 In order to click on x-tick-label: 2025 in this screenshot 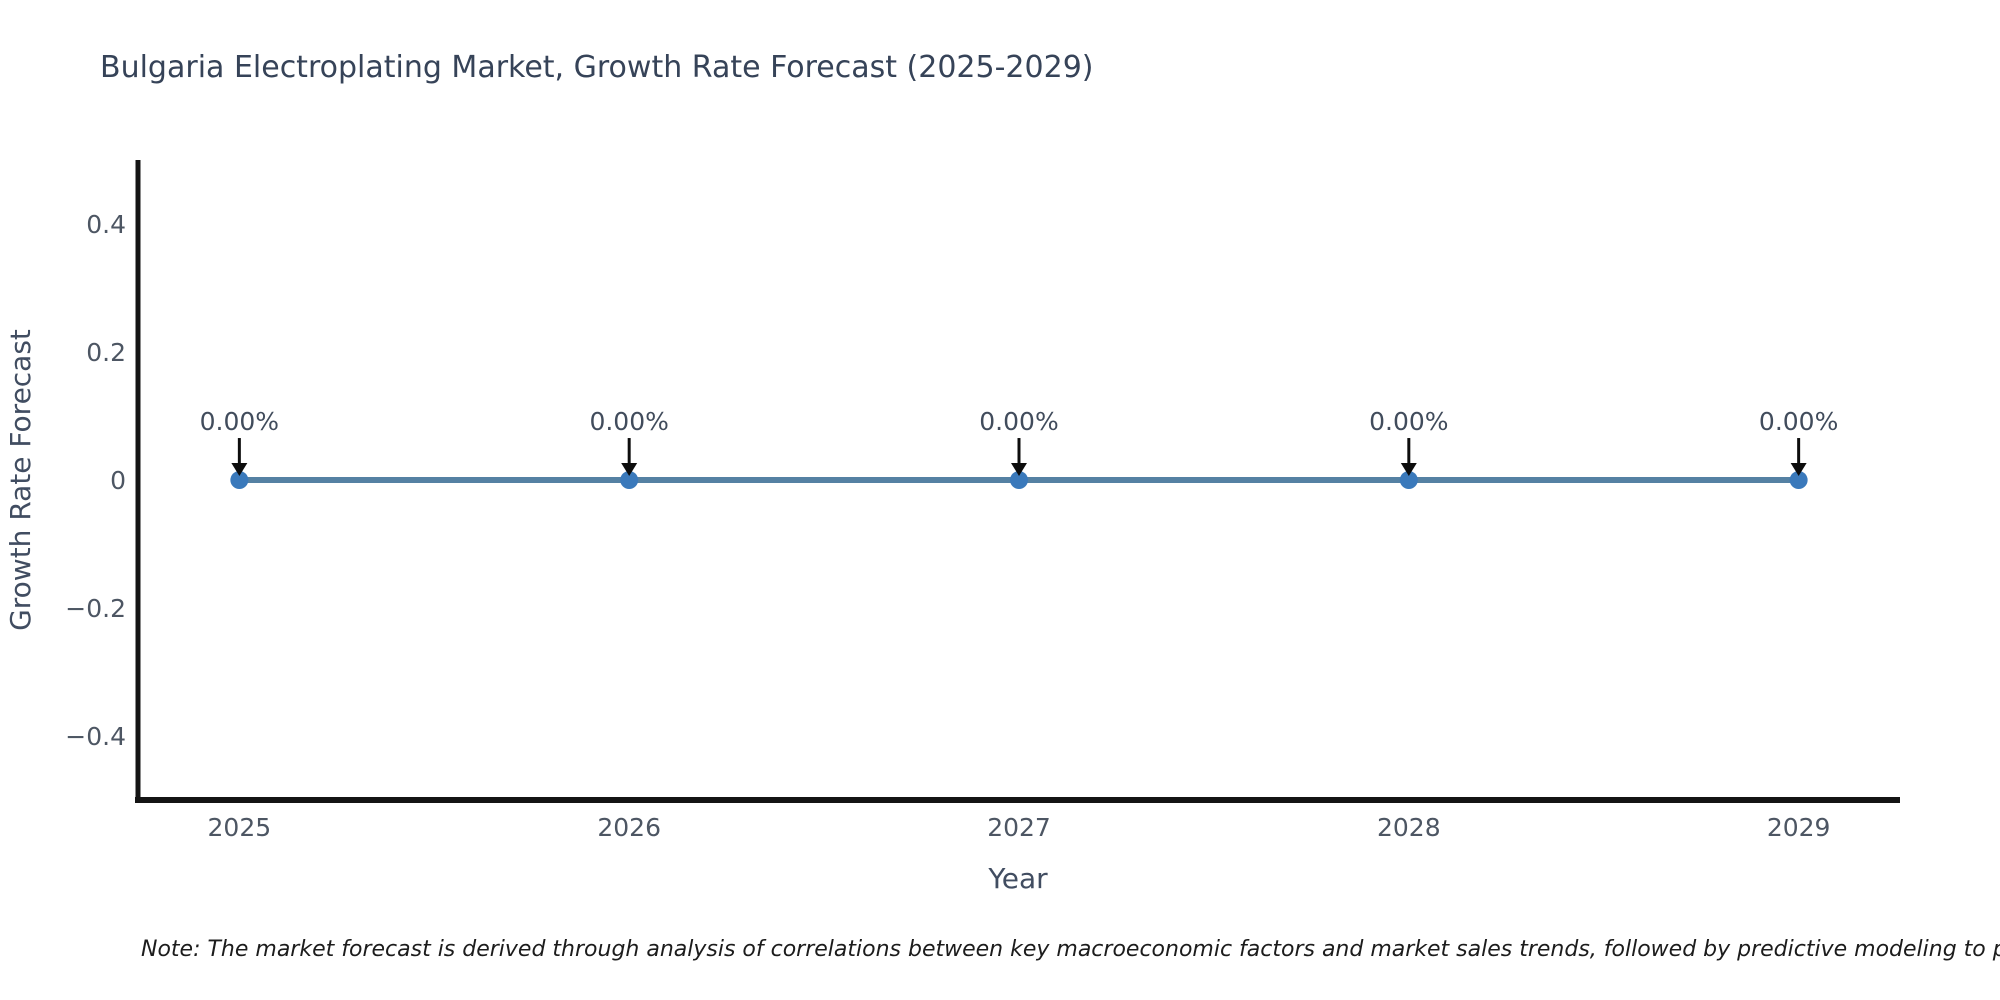, I will do `click(240, 827)`.